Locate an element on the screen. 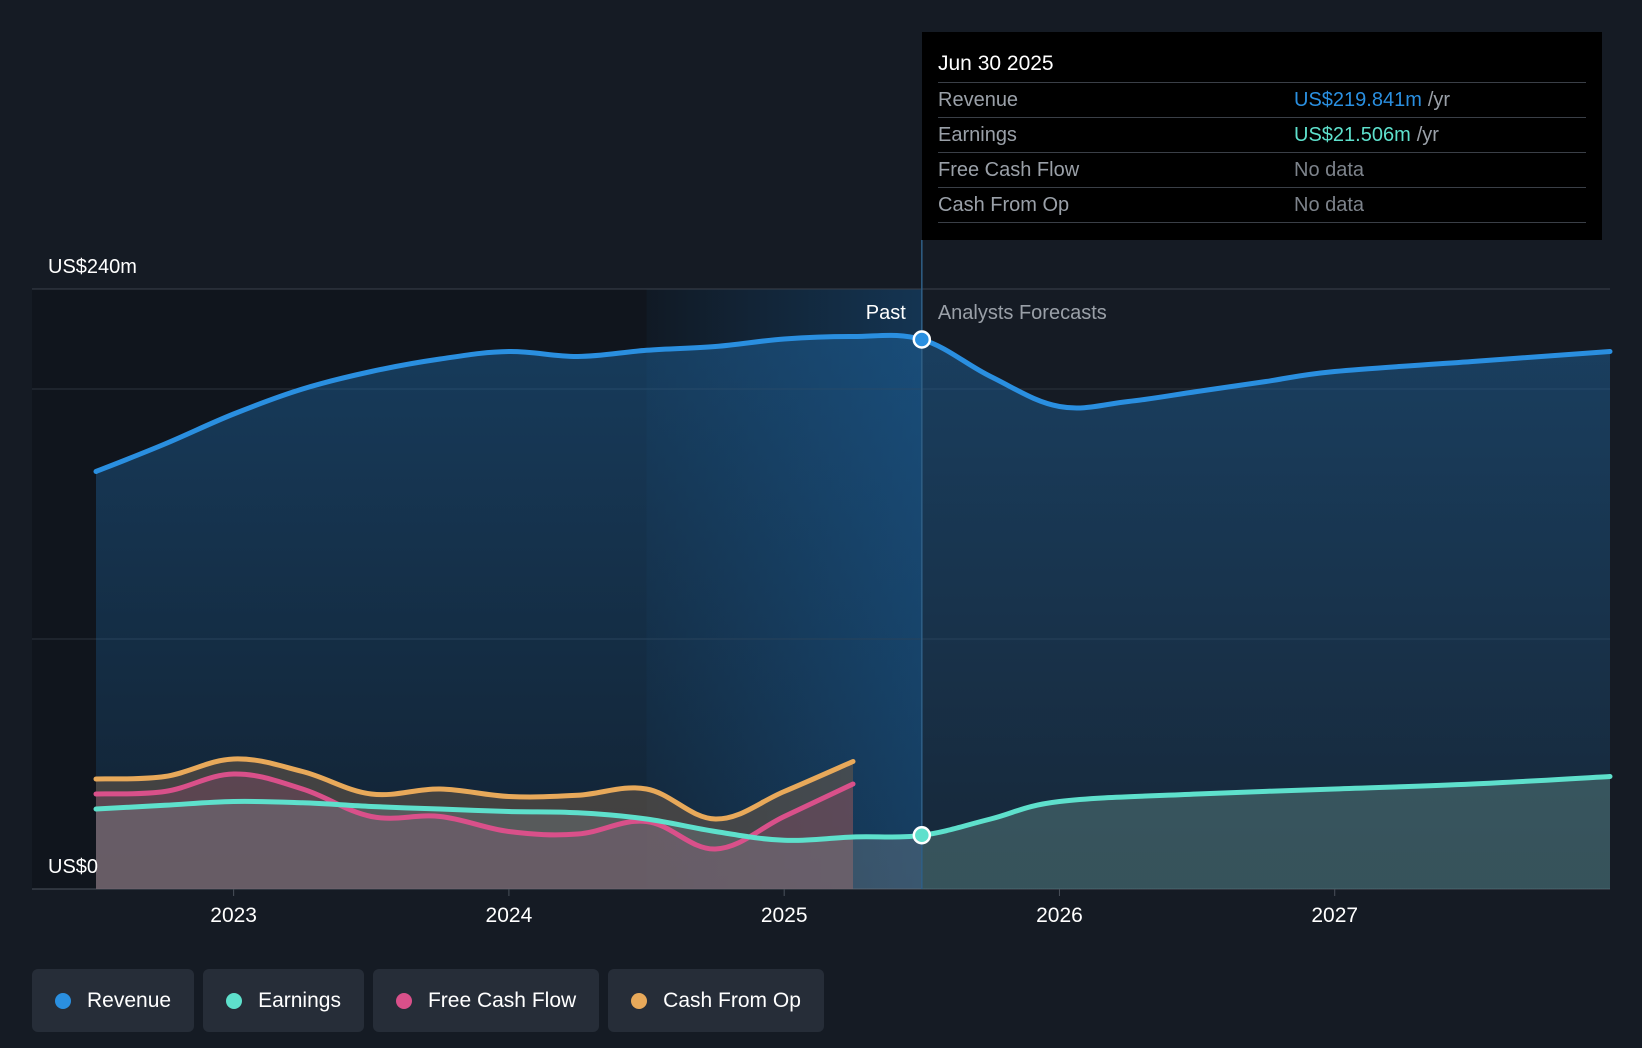 The width and height of the screenshot is (1642, 1048). earnings-line is located at coordinates (853, 808).